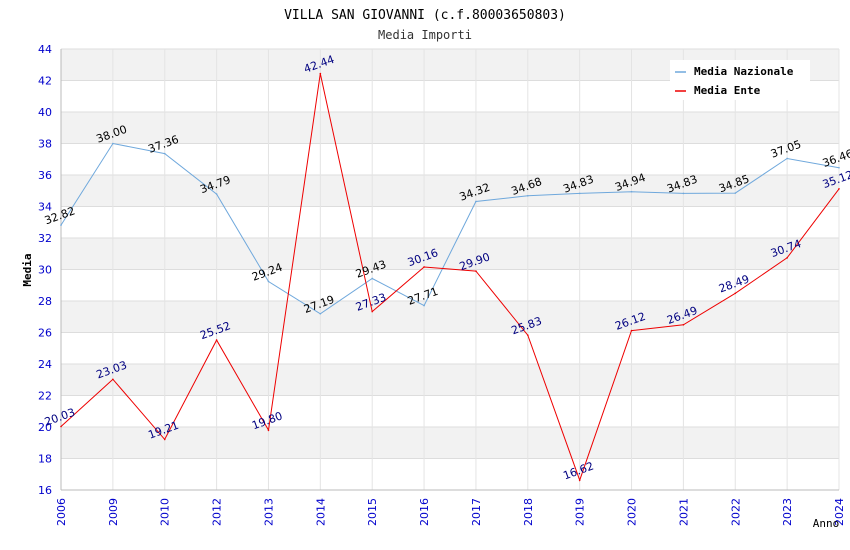  What do you see at coordinates (45, 81) in the screenshot?
I see `y-tick-label: 42` at bounding box center [45, 81].